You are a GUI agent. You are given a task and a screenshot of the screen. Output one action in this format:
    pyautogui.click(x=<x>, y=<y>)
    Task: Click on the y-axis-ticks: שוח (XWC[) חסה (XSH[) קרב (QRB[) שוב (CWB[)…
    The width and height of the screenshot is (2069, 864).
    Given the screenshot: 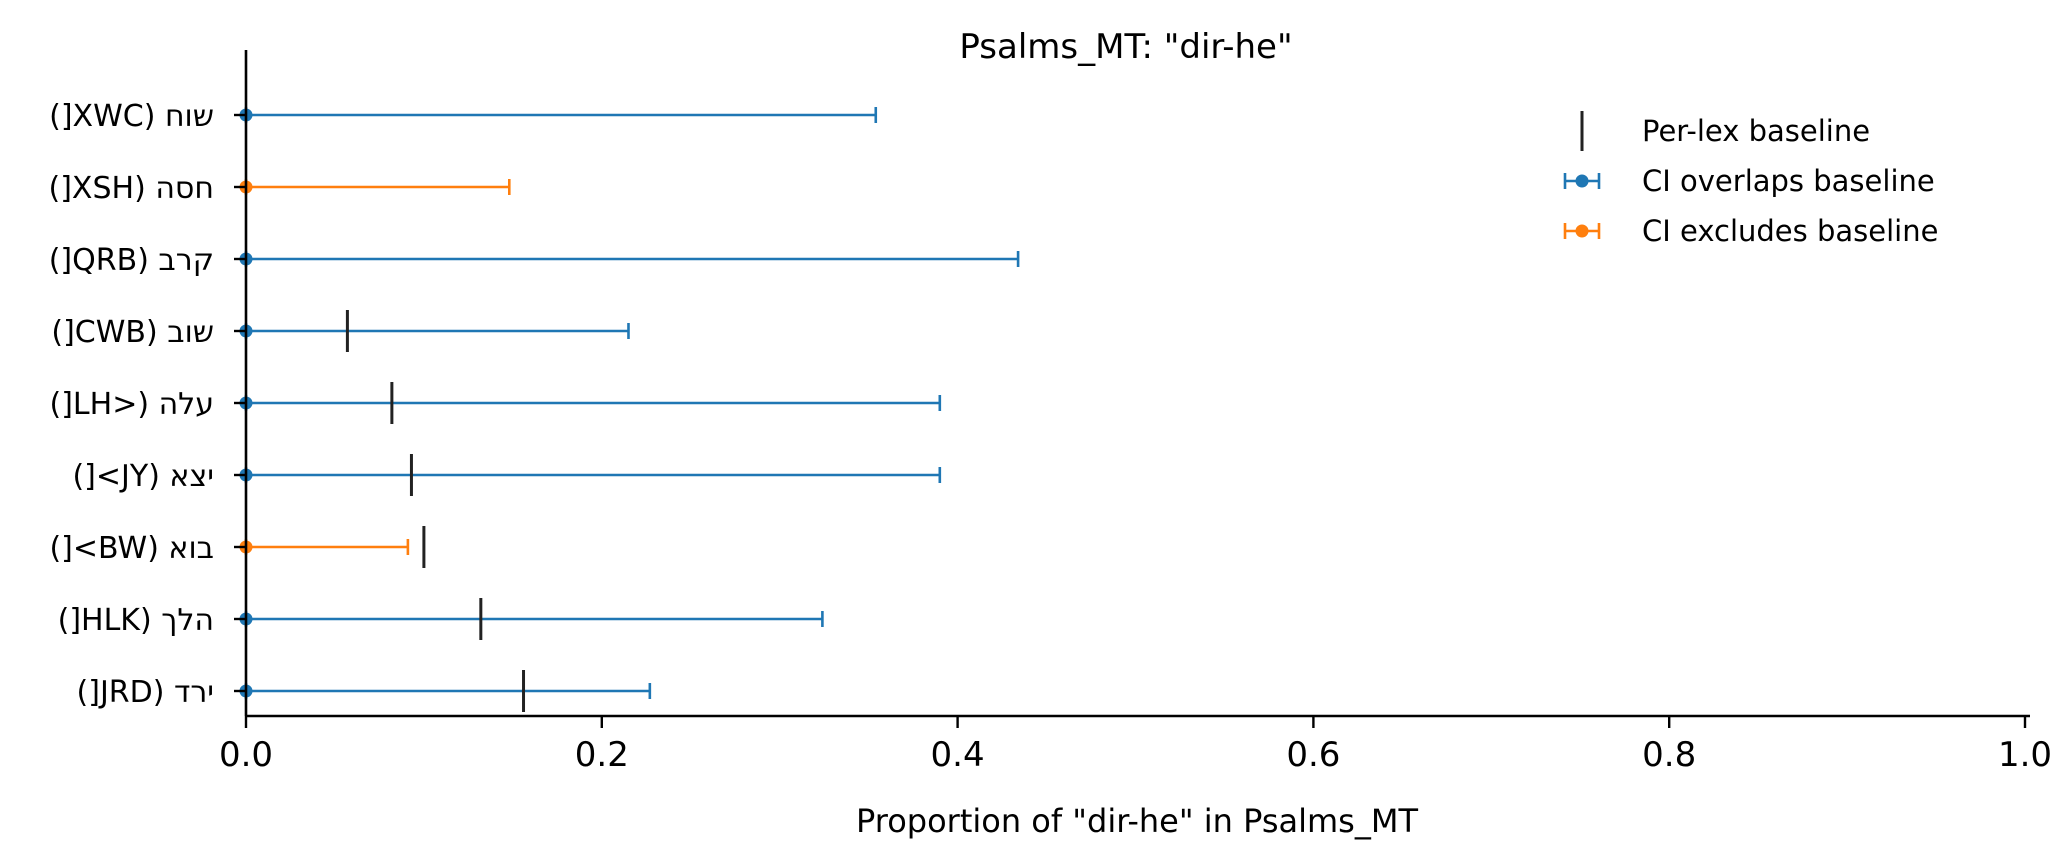 What is the action you would take?
    pyautogui.click(x=147, y=404)
    